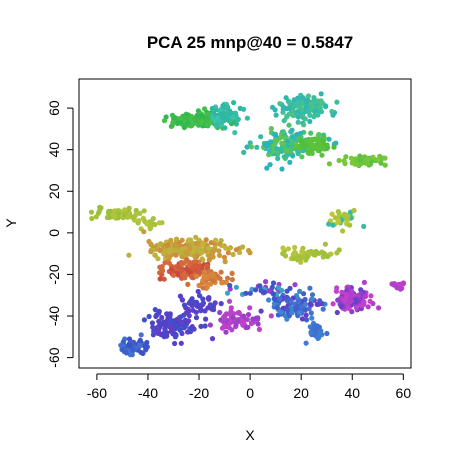  Describe the element at coordinates (301, 393) in the screenshot. I see `x-tick-label: 20` at that location.